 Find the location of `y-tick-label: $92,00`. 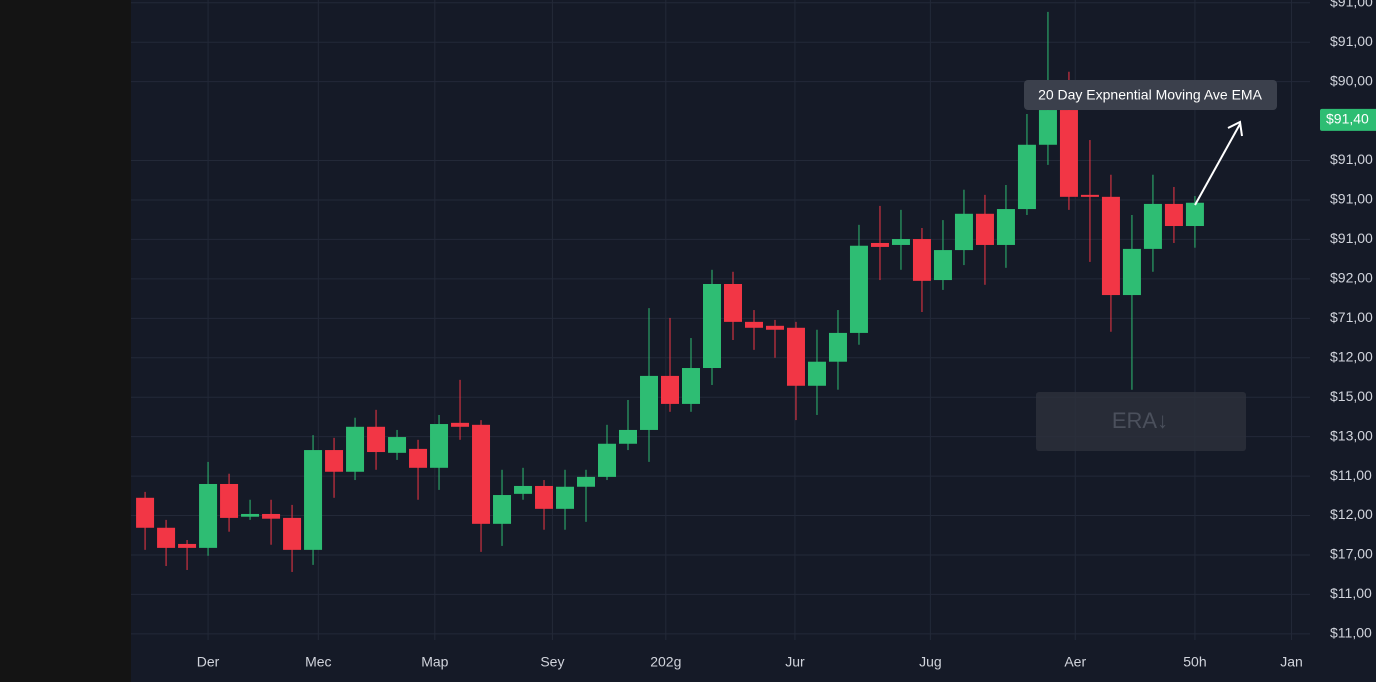

y-tick-label: $92,00 is located at coordinates (1351, 278).